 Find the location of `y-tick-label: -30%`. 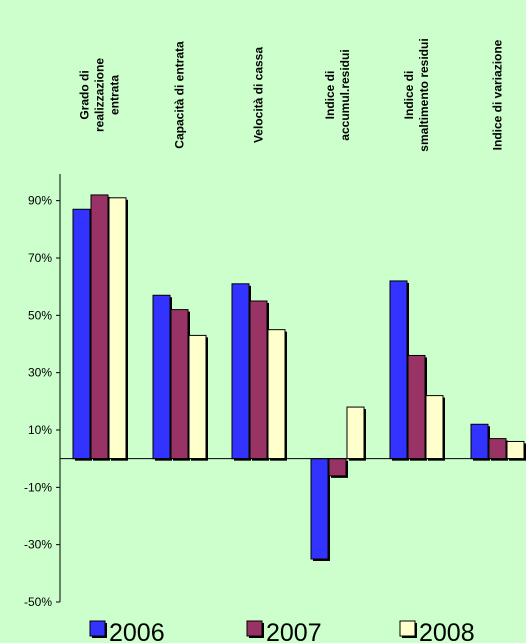

y-tick-label: -30% is located at coordinates (38, 545).